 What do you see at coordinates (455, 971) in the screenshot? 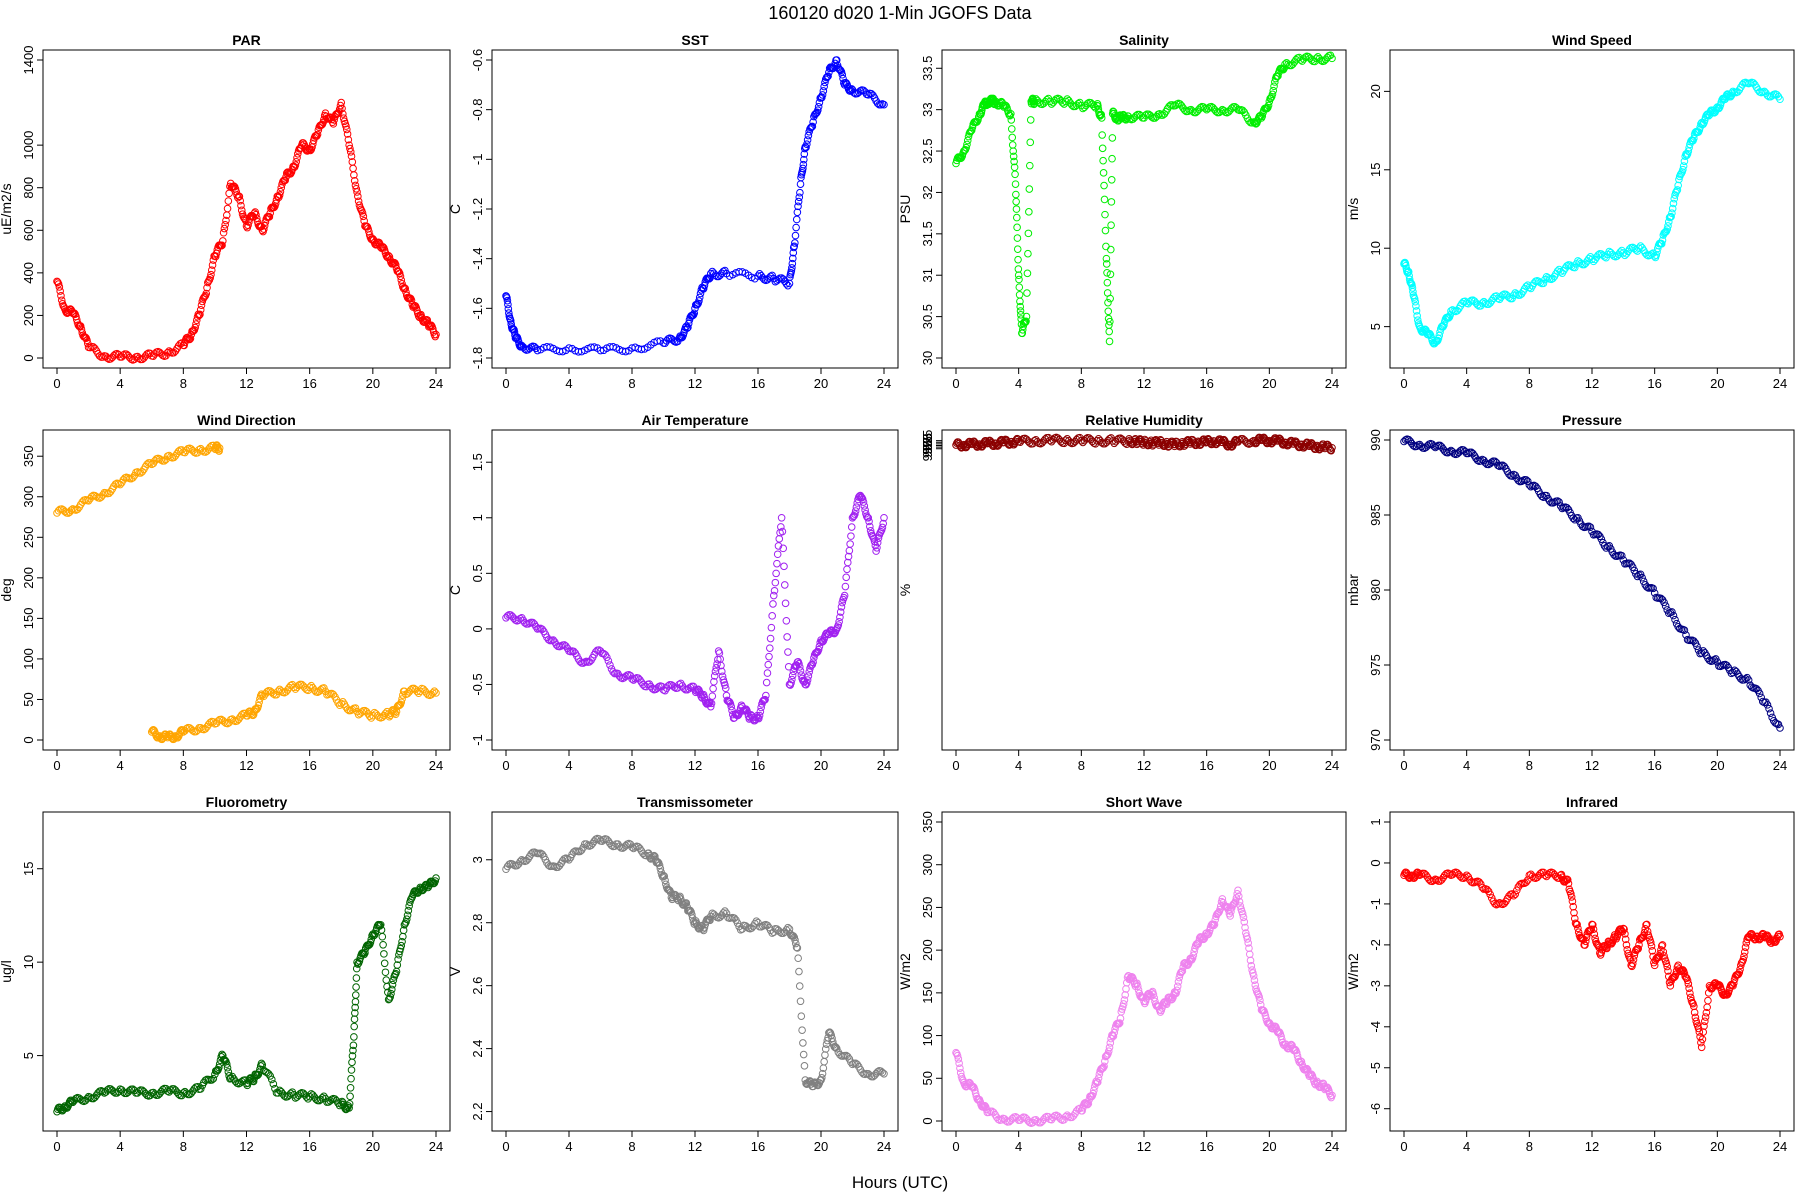
I see `y-axis-label: V` at bounding box center [455, 971].